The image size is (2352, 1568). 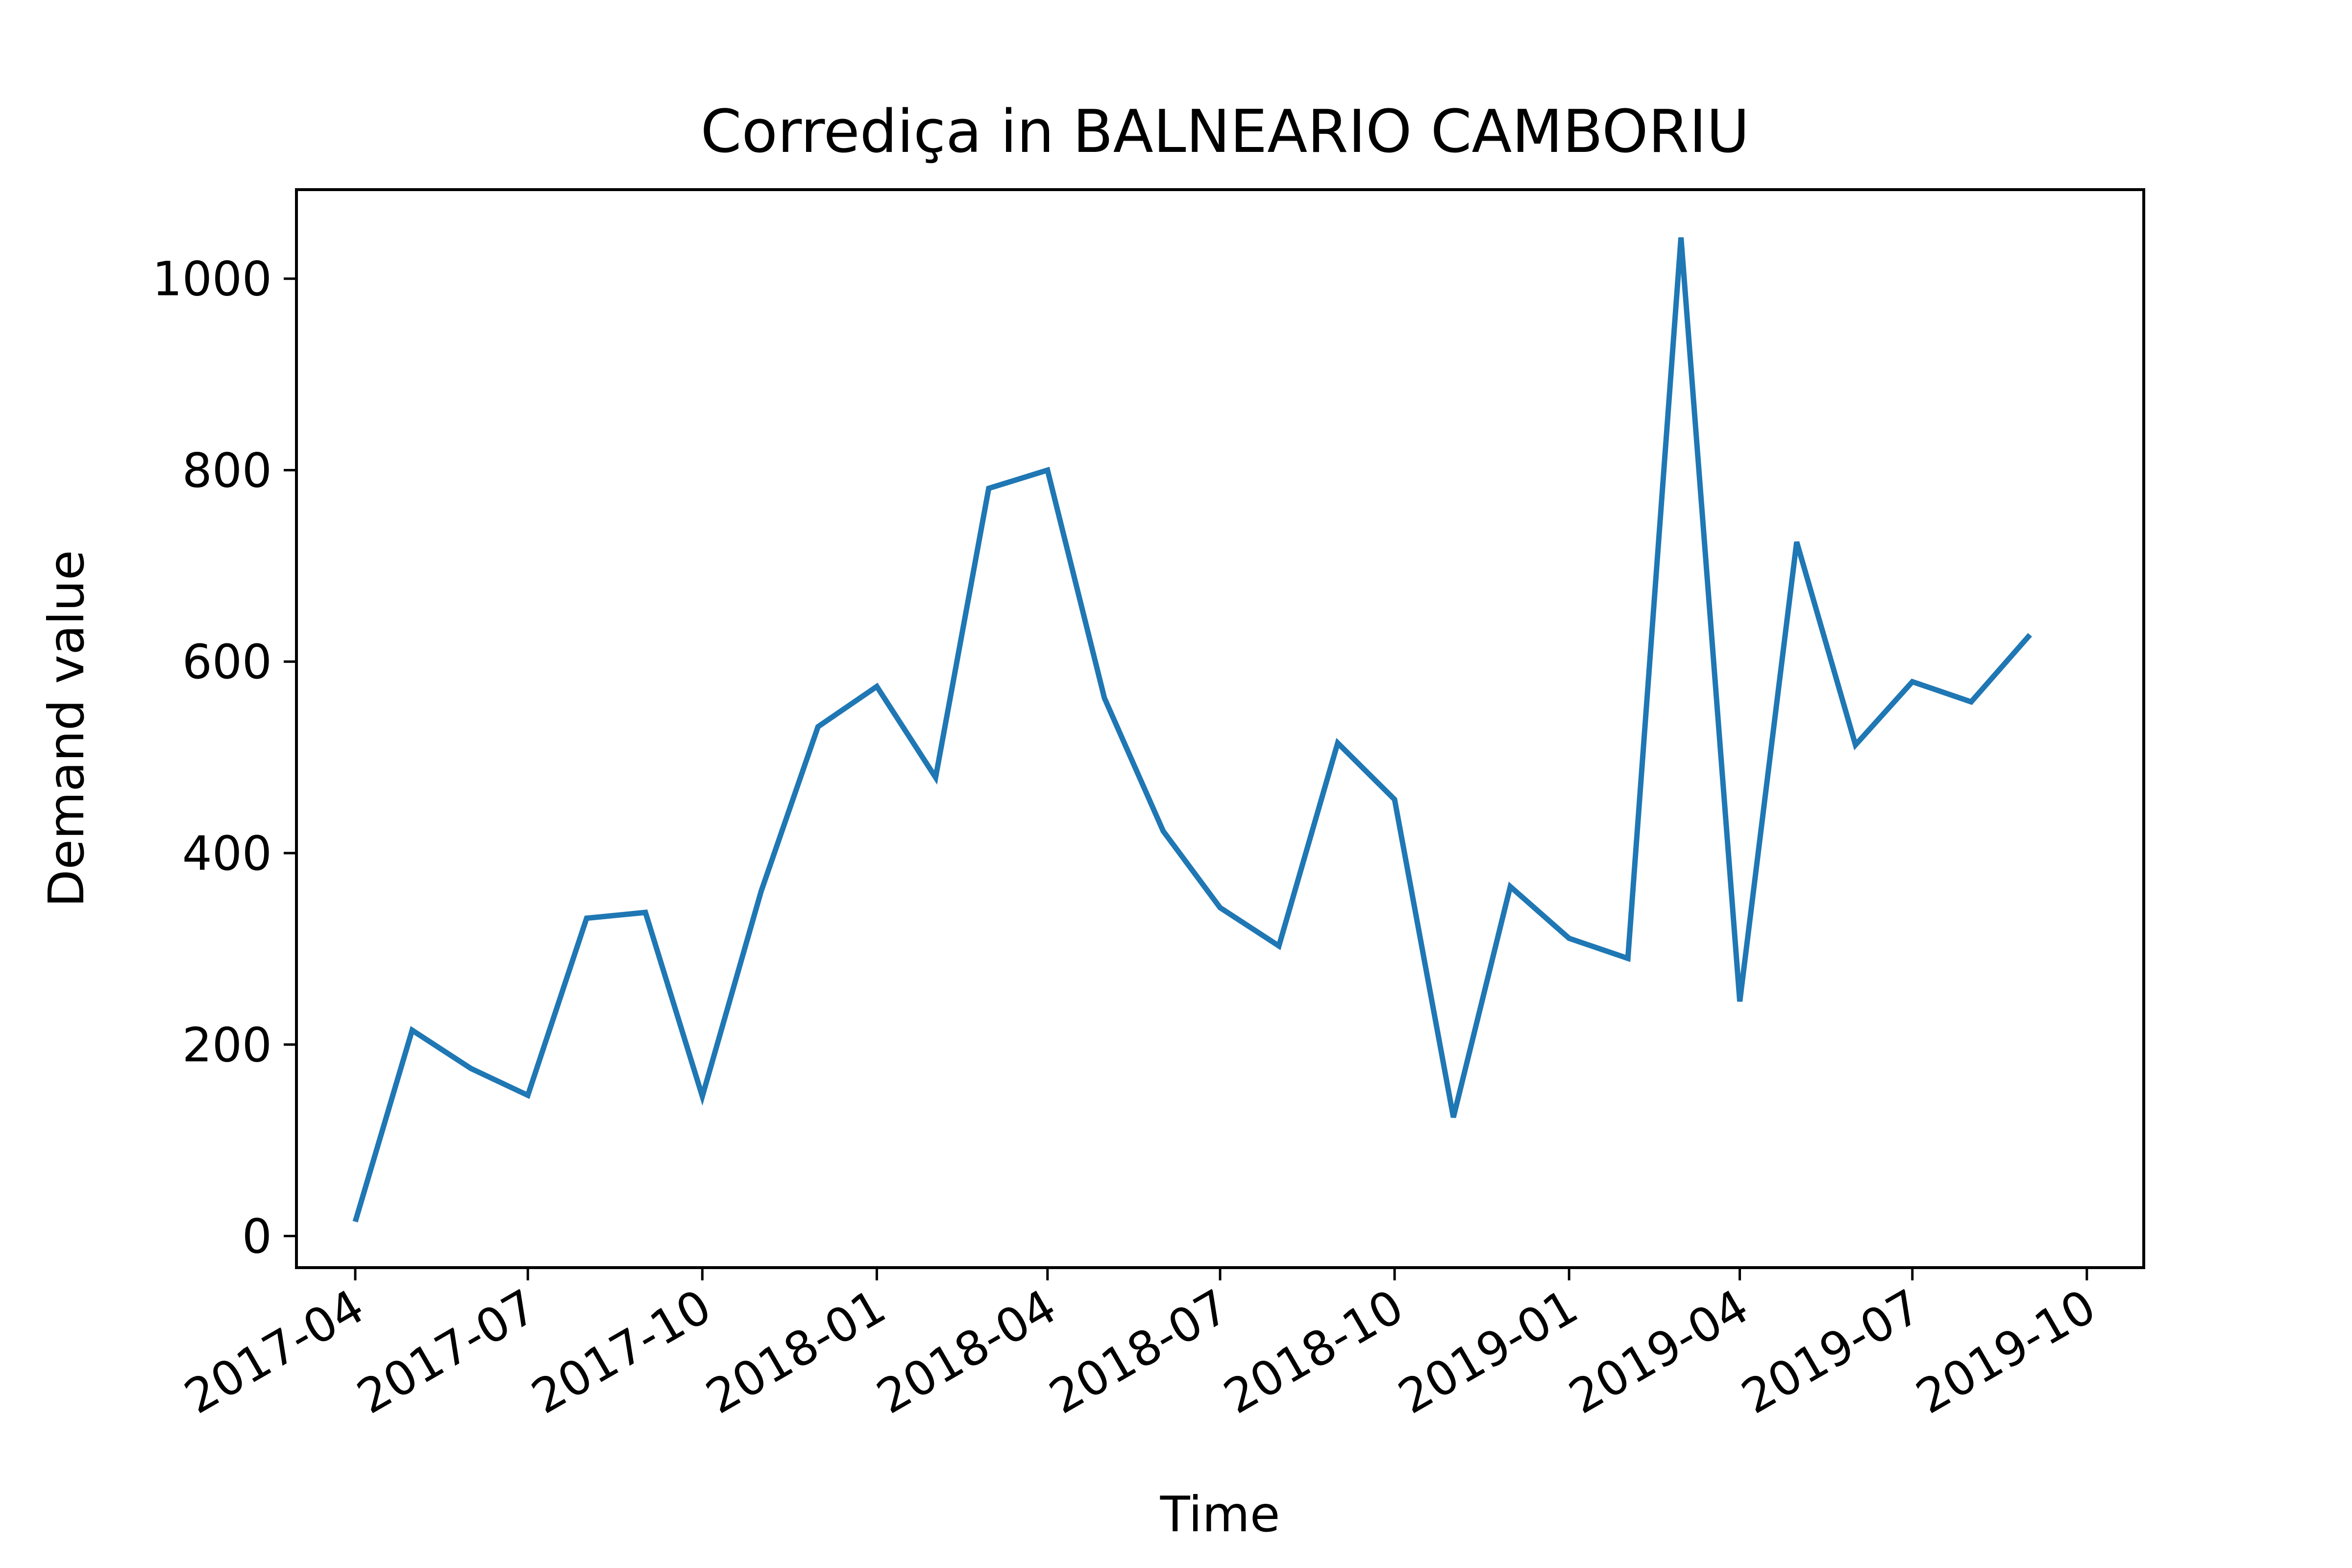 I want to click on x-tick-label: 2019-07, so click(x=1831, y=1352).